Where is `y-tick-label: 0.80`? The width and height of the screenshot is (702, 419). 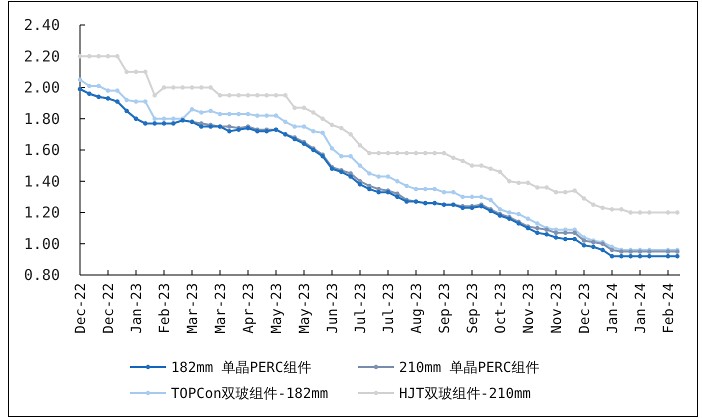
y-tick-label: 0.80 is located at coordinates (42, 275).